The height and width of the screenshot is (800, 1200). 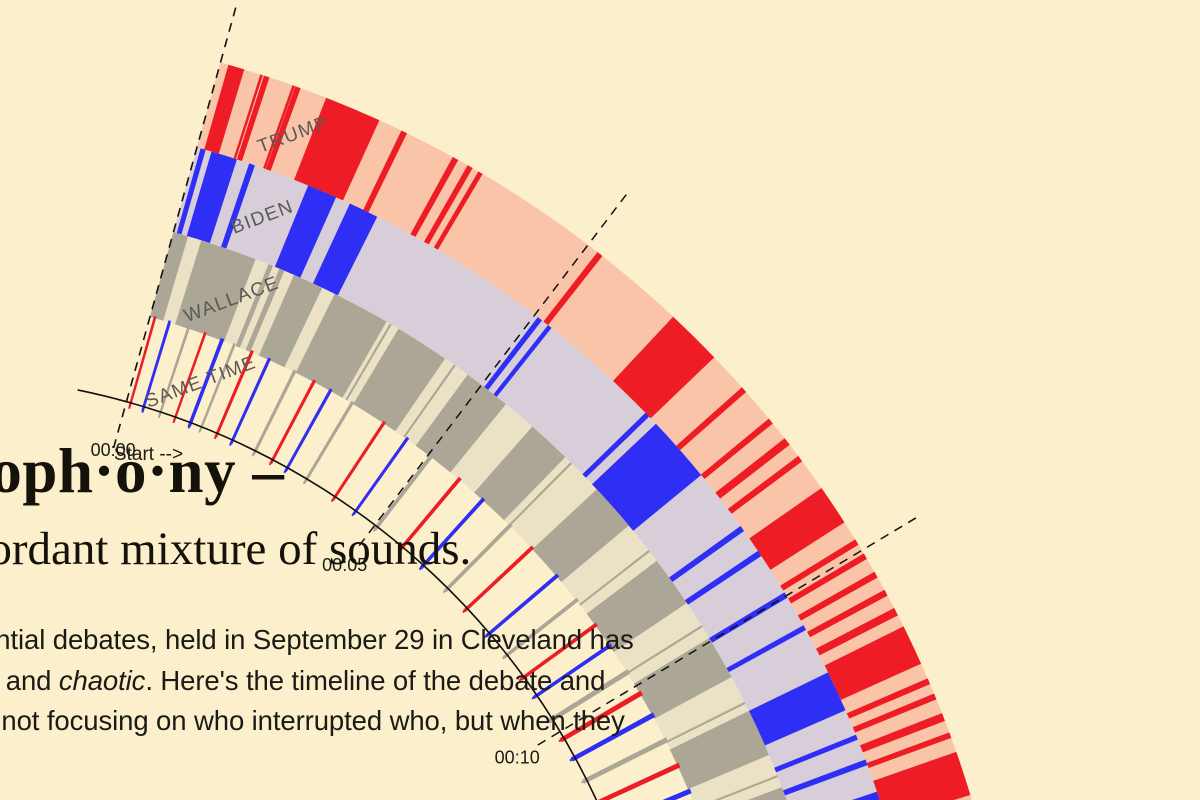 What do you see at coordinates (102, 680) in the screenshot?
I see `body-emphasis-chaotic: chaotic` at bounding box center [102, 680].